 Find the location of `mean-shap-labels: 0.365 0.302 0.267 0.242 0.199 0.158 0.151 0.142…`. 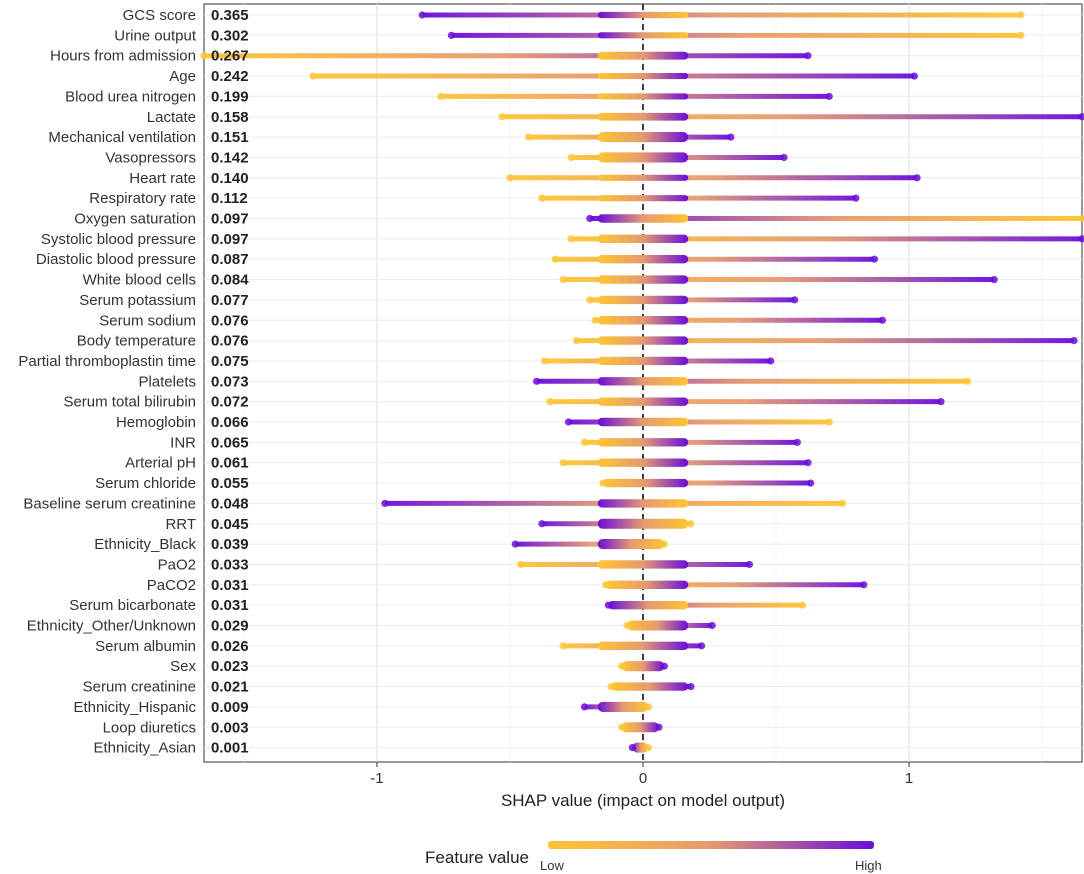

mean-shap-labels: 0.365 0.302 0.267 0.242 0.199 0.158 0.151 0.142… is located at coordinates (230, 382).